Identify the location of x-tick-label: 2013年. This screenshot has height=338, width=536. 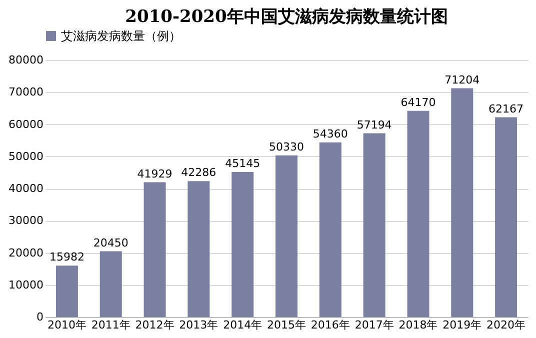
(198, 325).